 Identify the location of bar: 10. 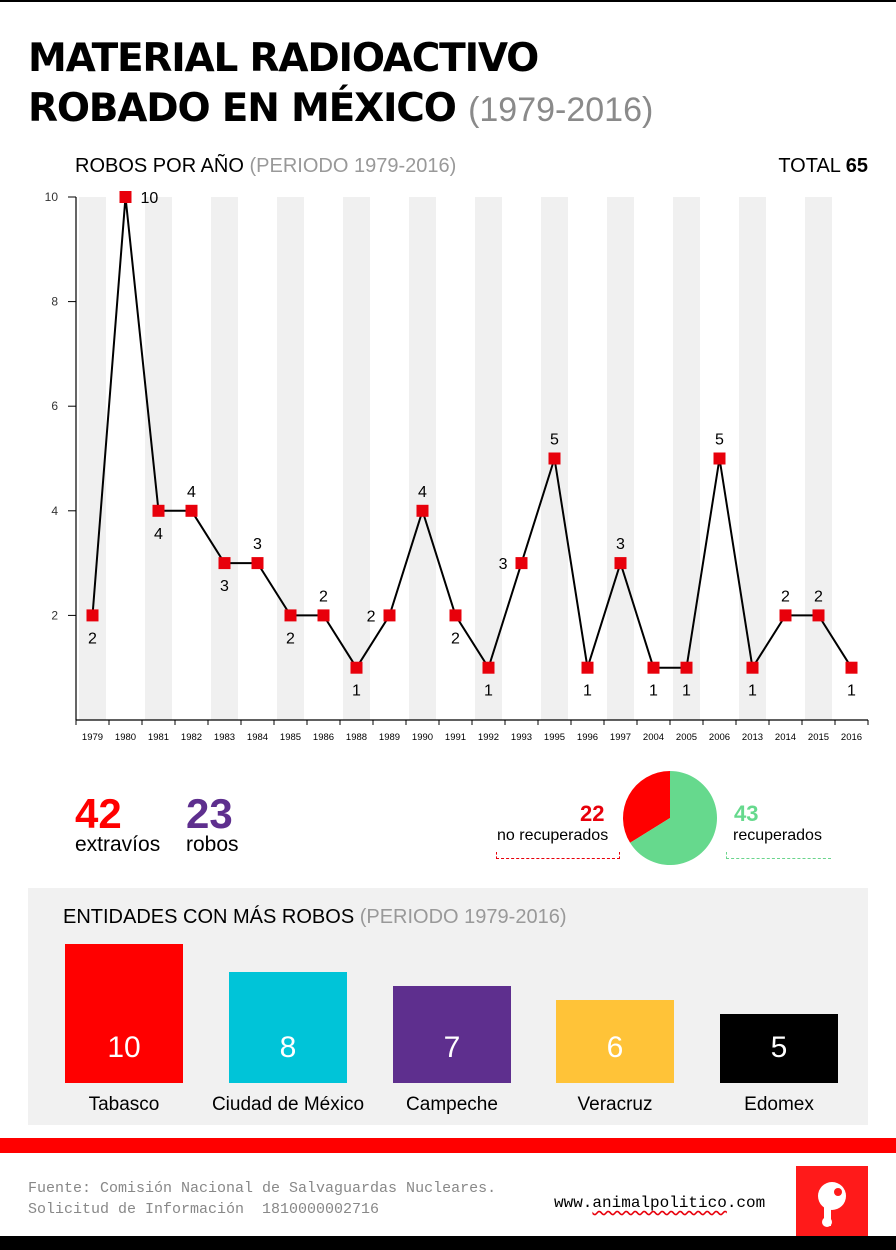
(124, 1013).